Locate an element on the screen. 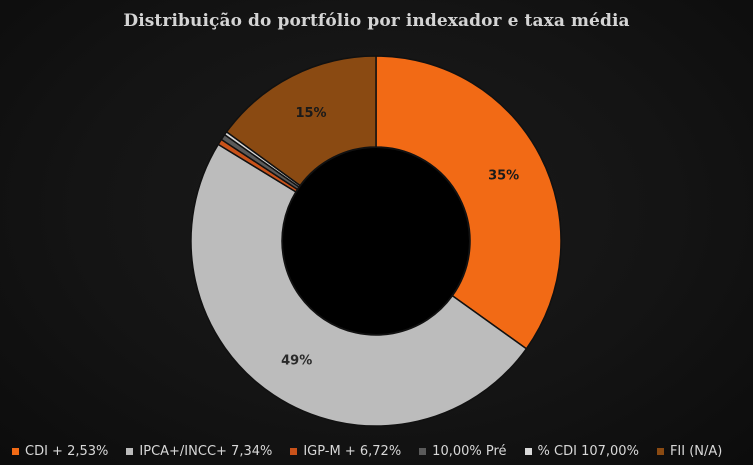 This screenshot has height=465, width=753. slice-label-ipca-incc-7-34: 49% is located at coordinates (296, 361).